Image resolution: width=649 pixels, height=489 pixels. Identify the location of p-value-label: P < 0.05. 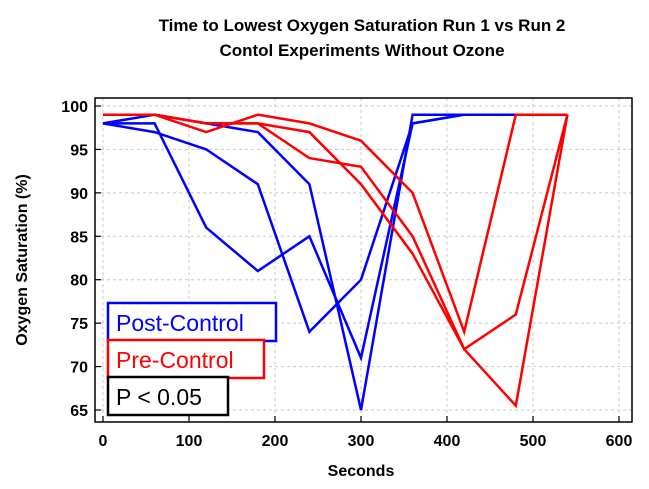
(159, 397).